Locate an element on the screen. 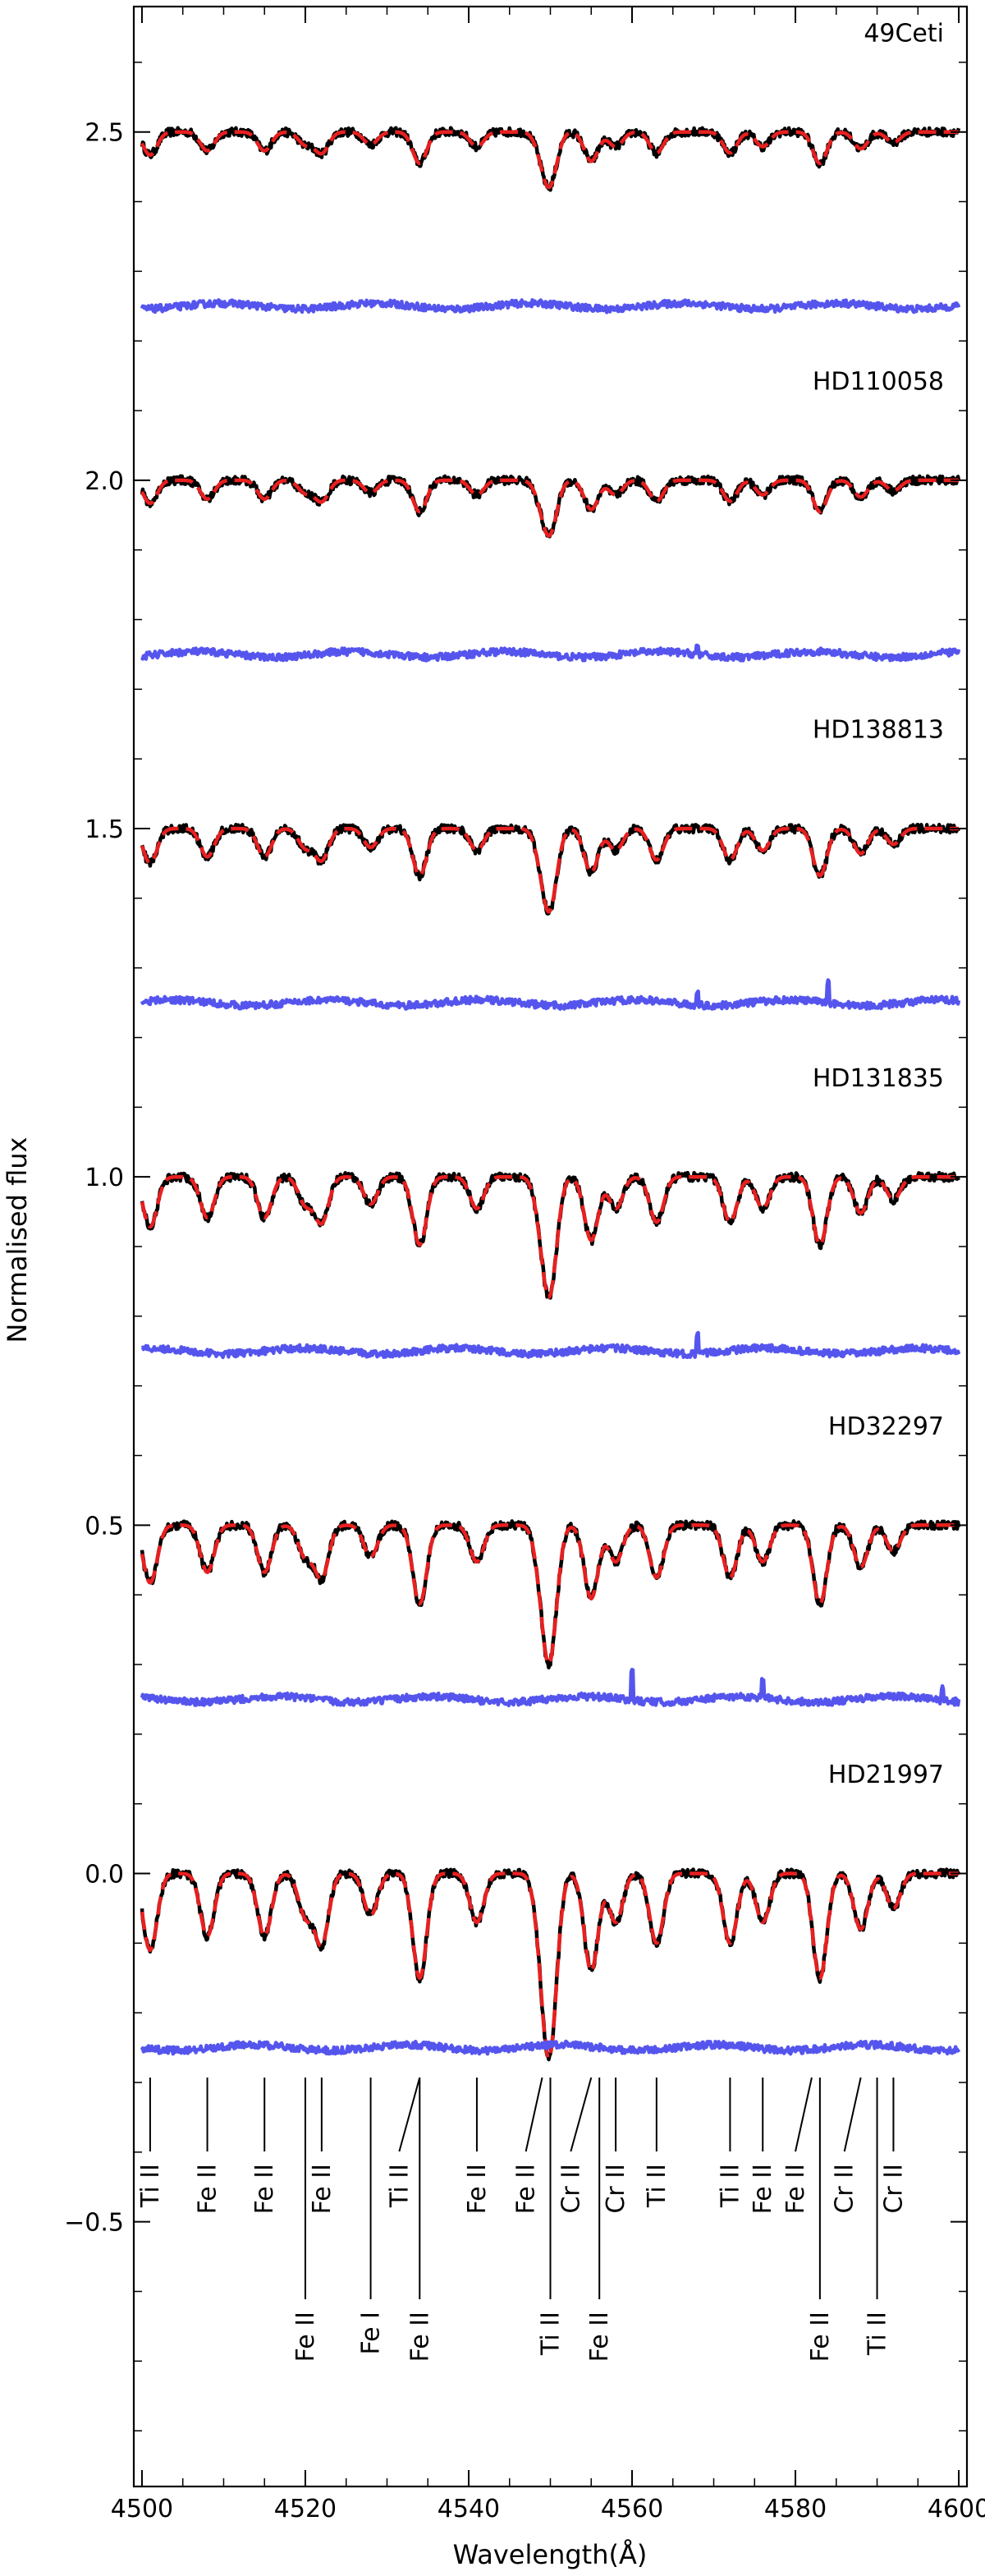 The height and width of the screenshot is (2576, 985). y-tick-label: −0.5 is located at coordinates (94, 2223).